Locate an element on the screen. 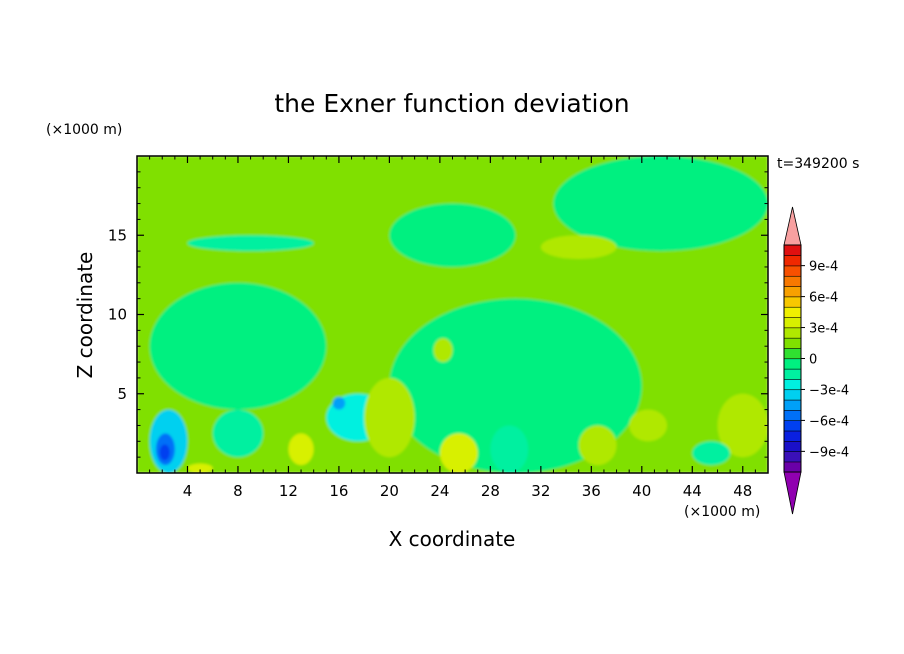  x-unit-label: (×1000 m) is located at coordinates (722, 512).